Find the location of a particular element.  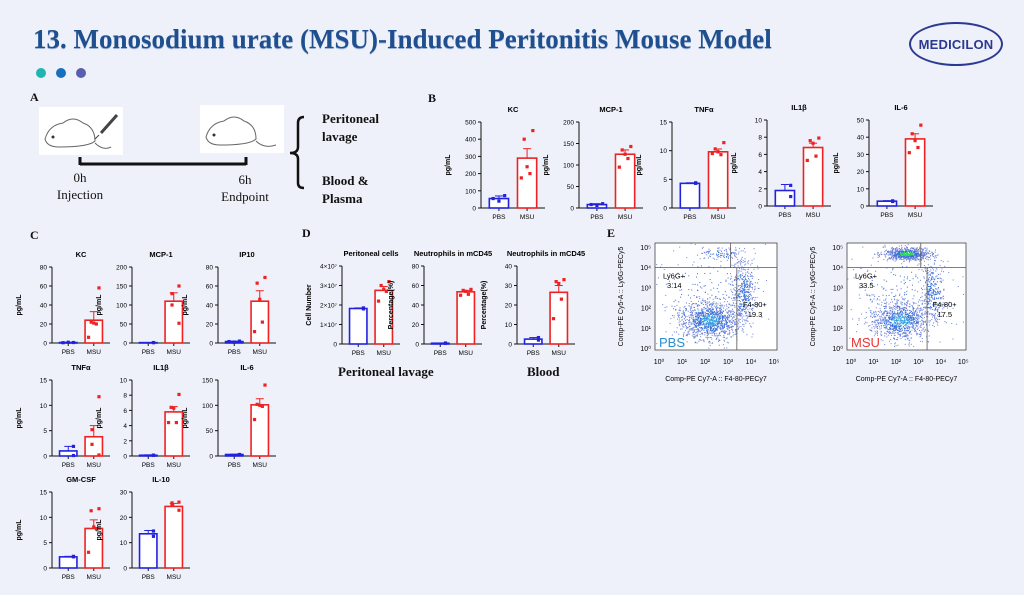

y-tick-label: 80 is located at coordinates (416, 267).